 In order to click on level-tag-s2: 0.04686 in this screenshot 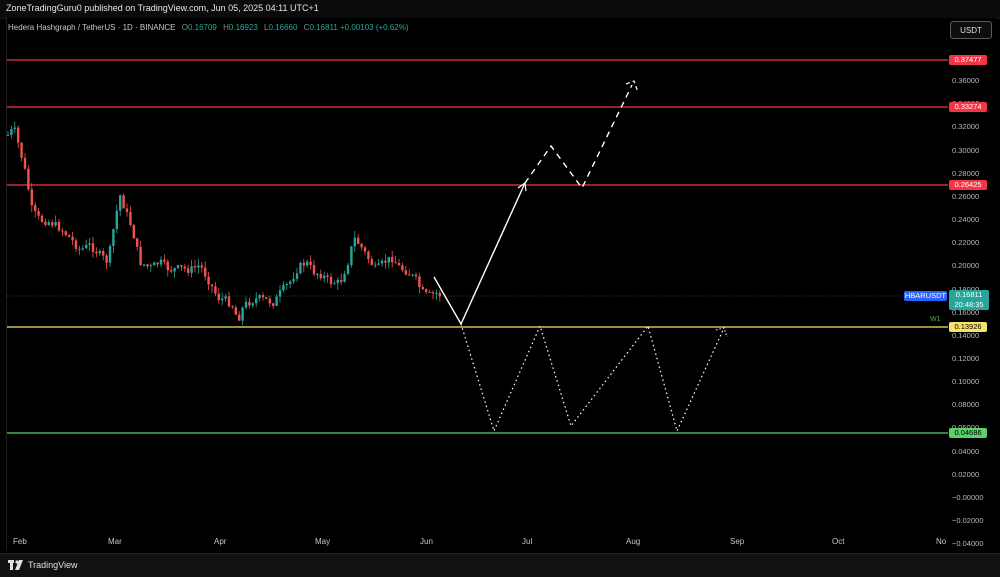, I will do `click(968, 433)`.